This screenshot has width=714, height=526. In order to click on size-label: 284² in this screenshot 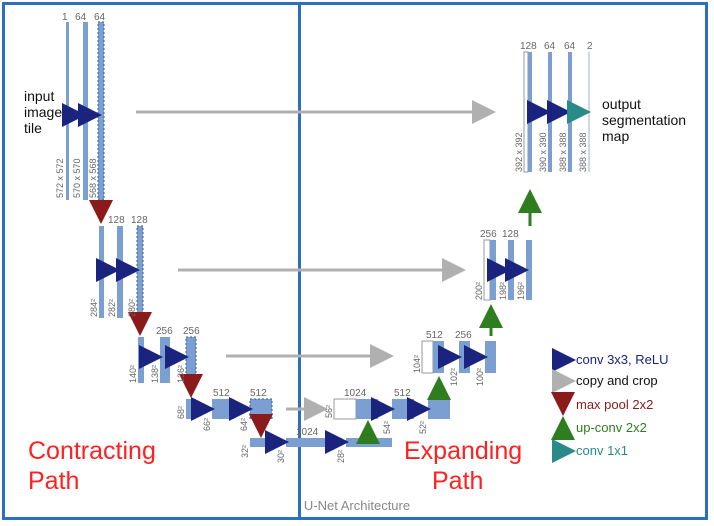, I will do `click(94, 308)`.